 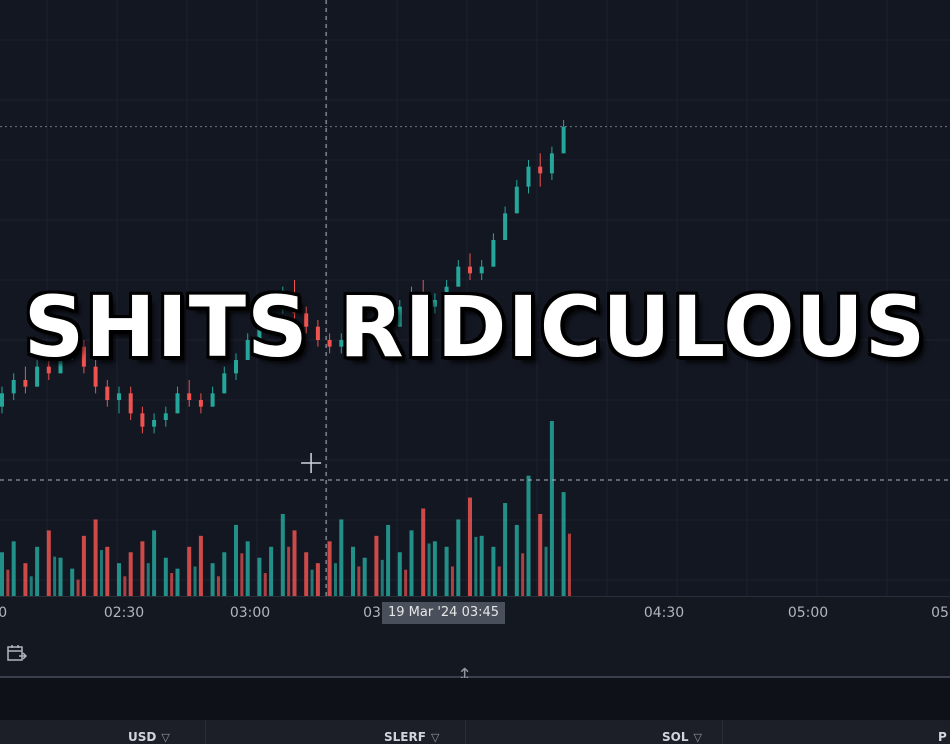 I want to click on calendar-range-icon, so click(x=17, y=654).